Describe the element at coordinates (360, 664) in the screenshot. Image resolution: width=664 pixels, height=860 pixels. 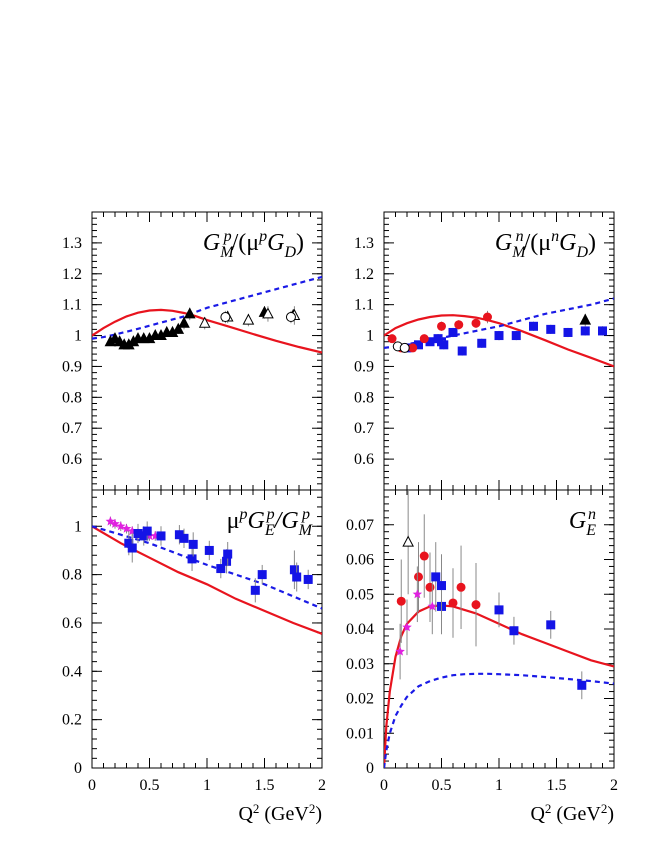
I see `y-tick-label: 0.03` at that location.